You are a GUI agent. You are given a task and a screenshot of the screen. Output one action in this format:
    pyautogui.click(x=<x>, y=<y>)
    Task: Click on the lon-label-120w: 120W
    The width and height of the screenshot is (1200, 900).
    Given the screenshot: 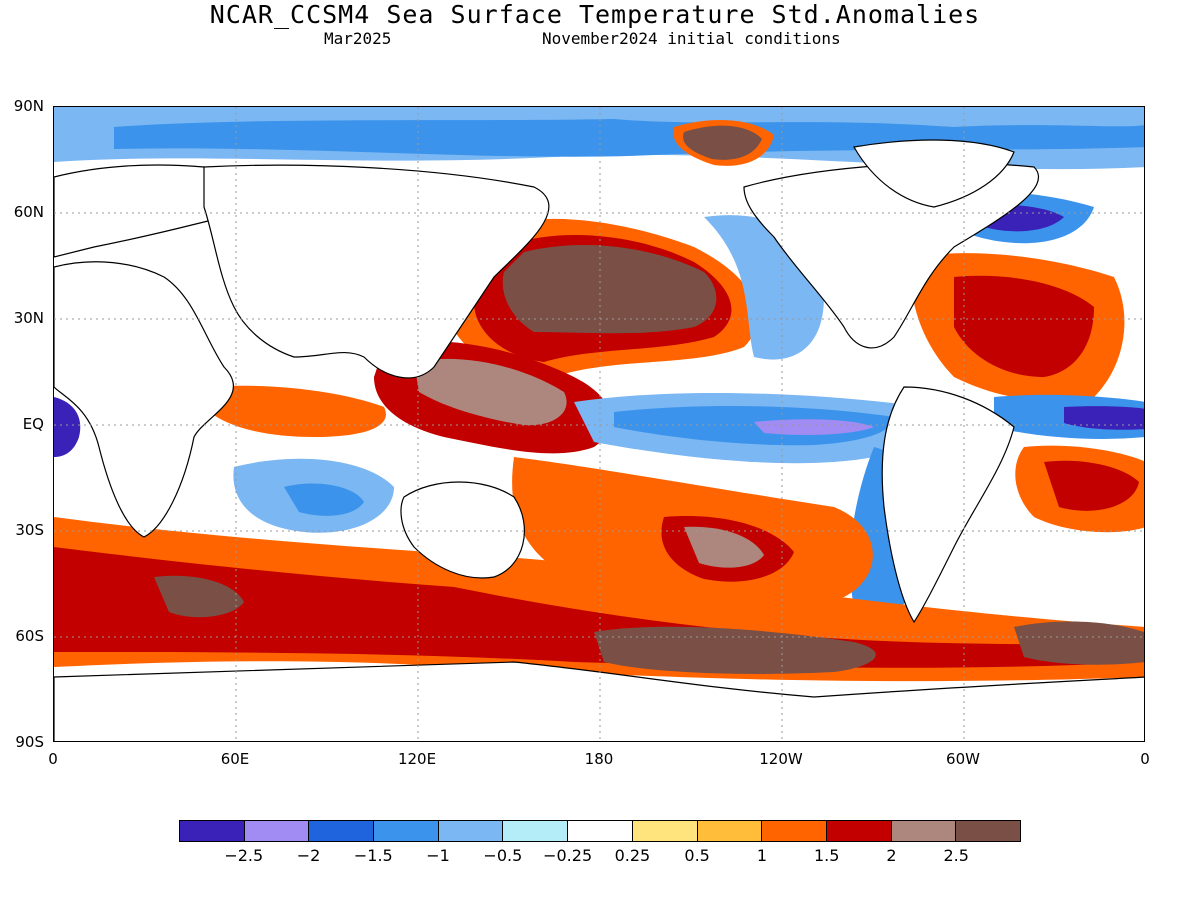 What is the action you would take?
    pyautogui.click(x=781, y=759)
    